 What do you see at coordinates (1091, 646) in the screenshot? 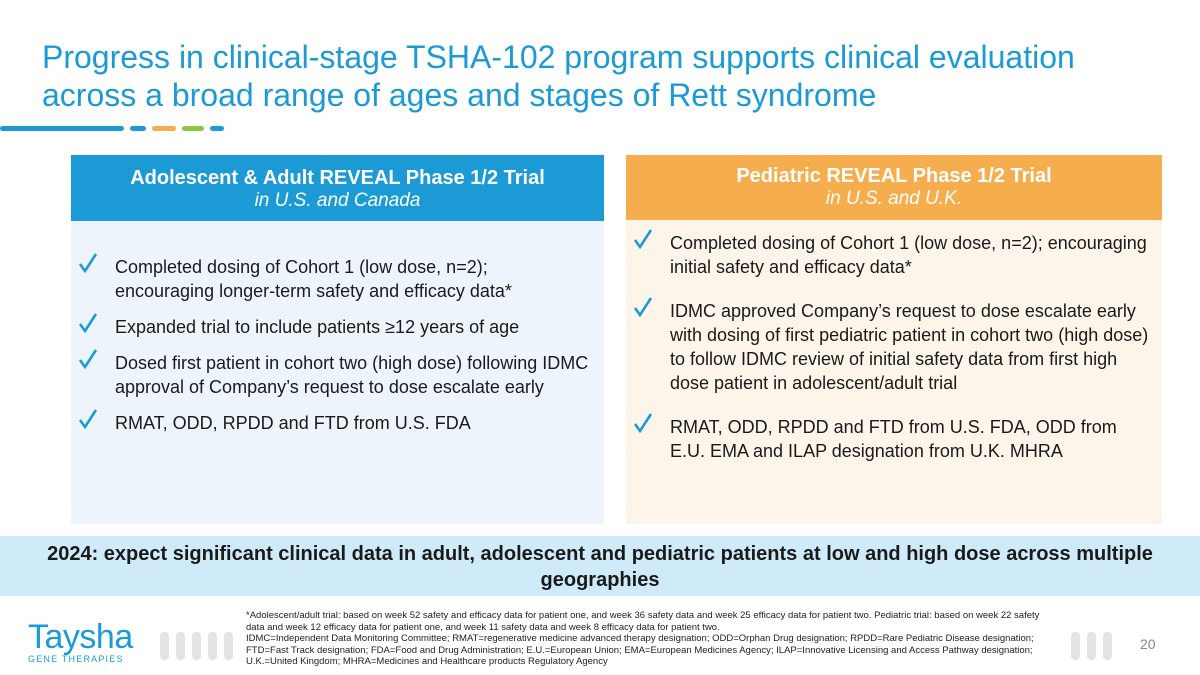
I see `decorative-stripes-right` at bounding box center [1091, 646].